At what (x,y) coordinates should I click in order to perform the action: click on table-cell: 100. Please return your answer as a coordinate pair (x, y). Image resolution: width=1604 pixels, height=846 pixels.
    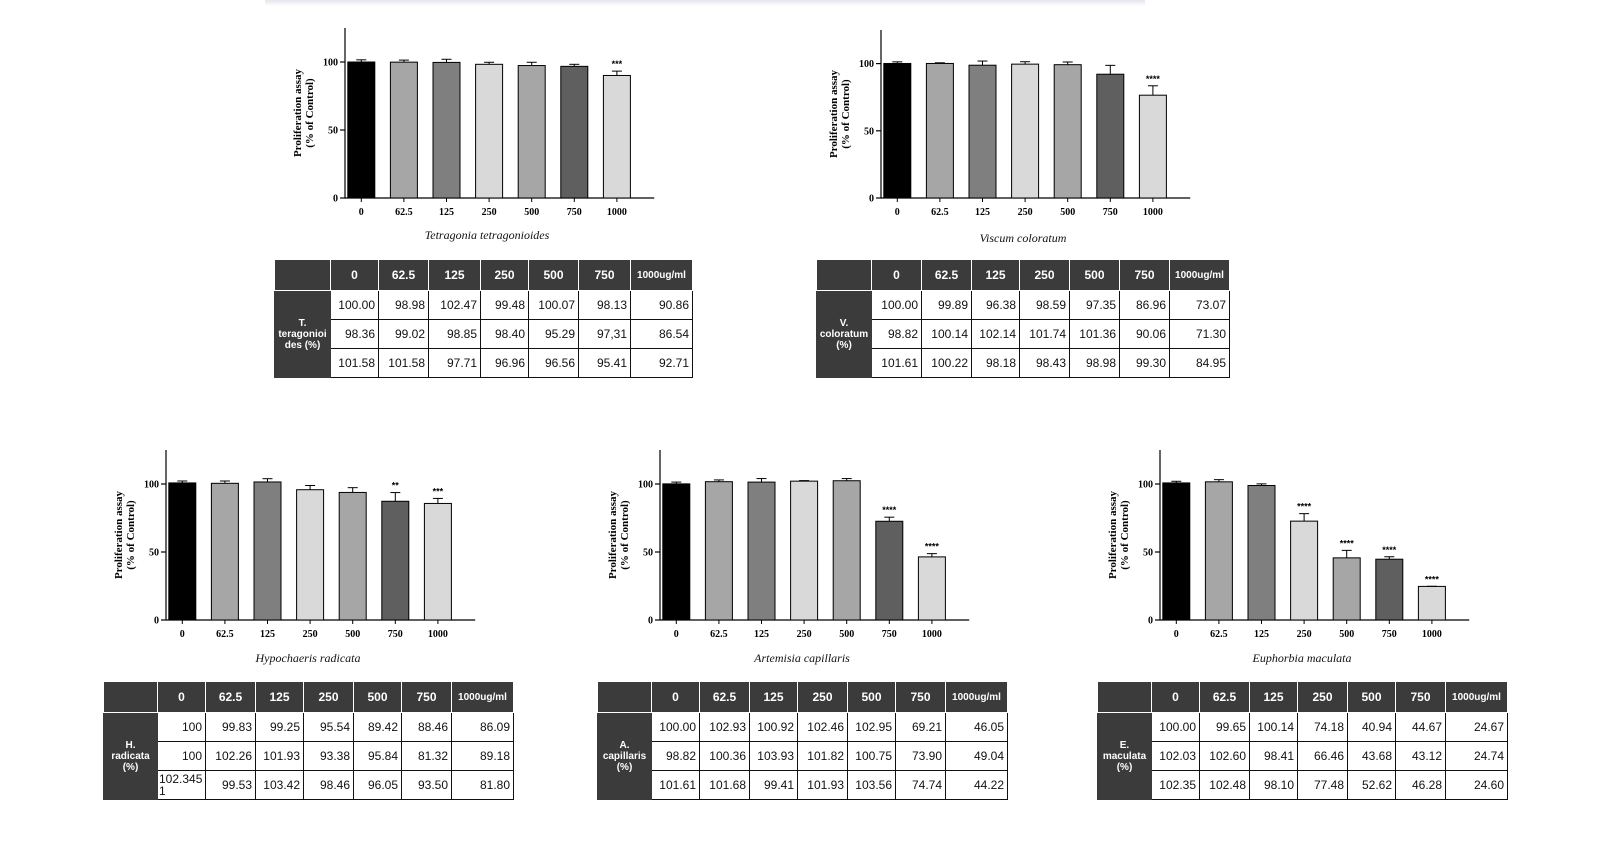
    Looking at the image, I should click on (181, 727).